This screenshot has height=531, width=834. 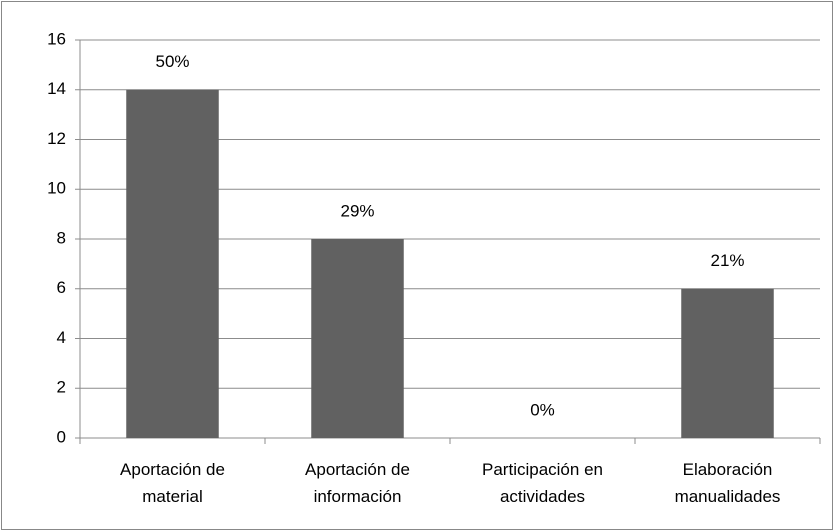 I want to click on y-tick-label: 10, so click(x=56, y=188).